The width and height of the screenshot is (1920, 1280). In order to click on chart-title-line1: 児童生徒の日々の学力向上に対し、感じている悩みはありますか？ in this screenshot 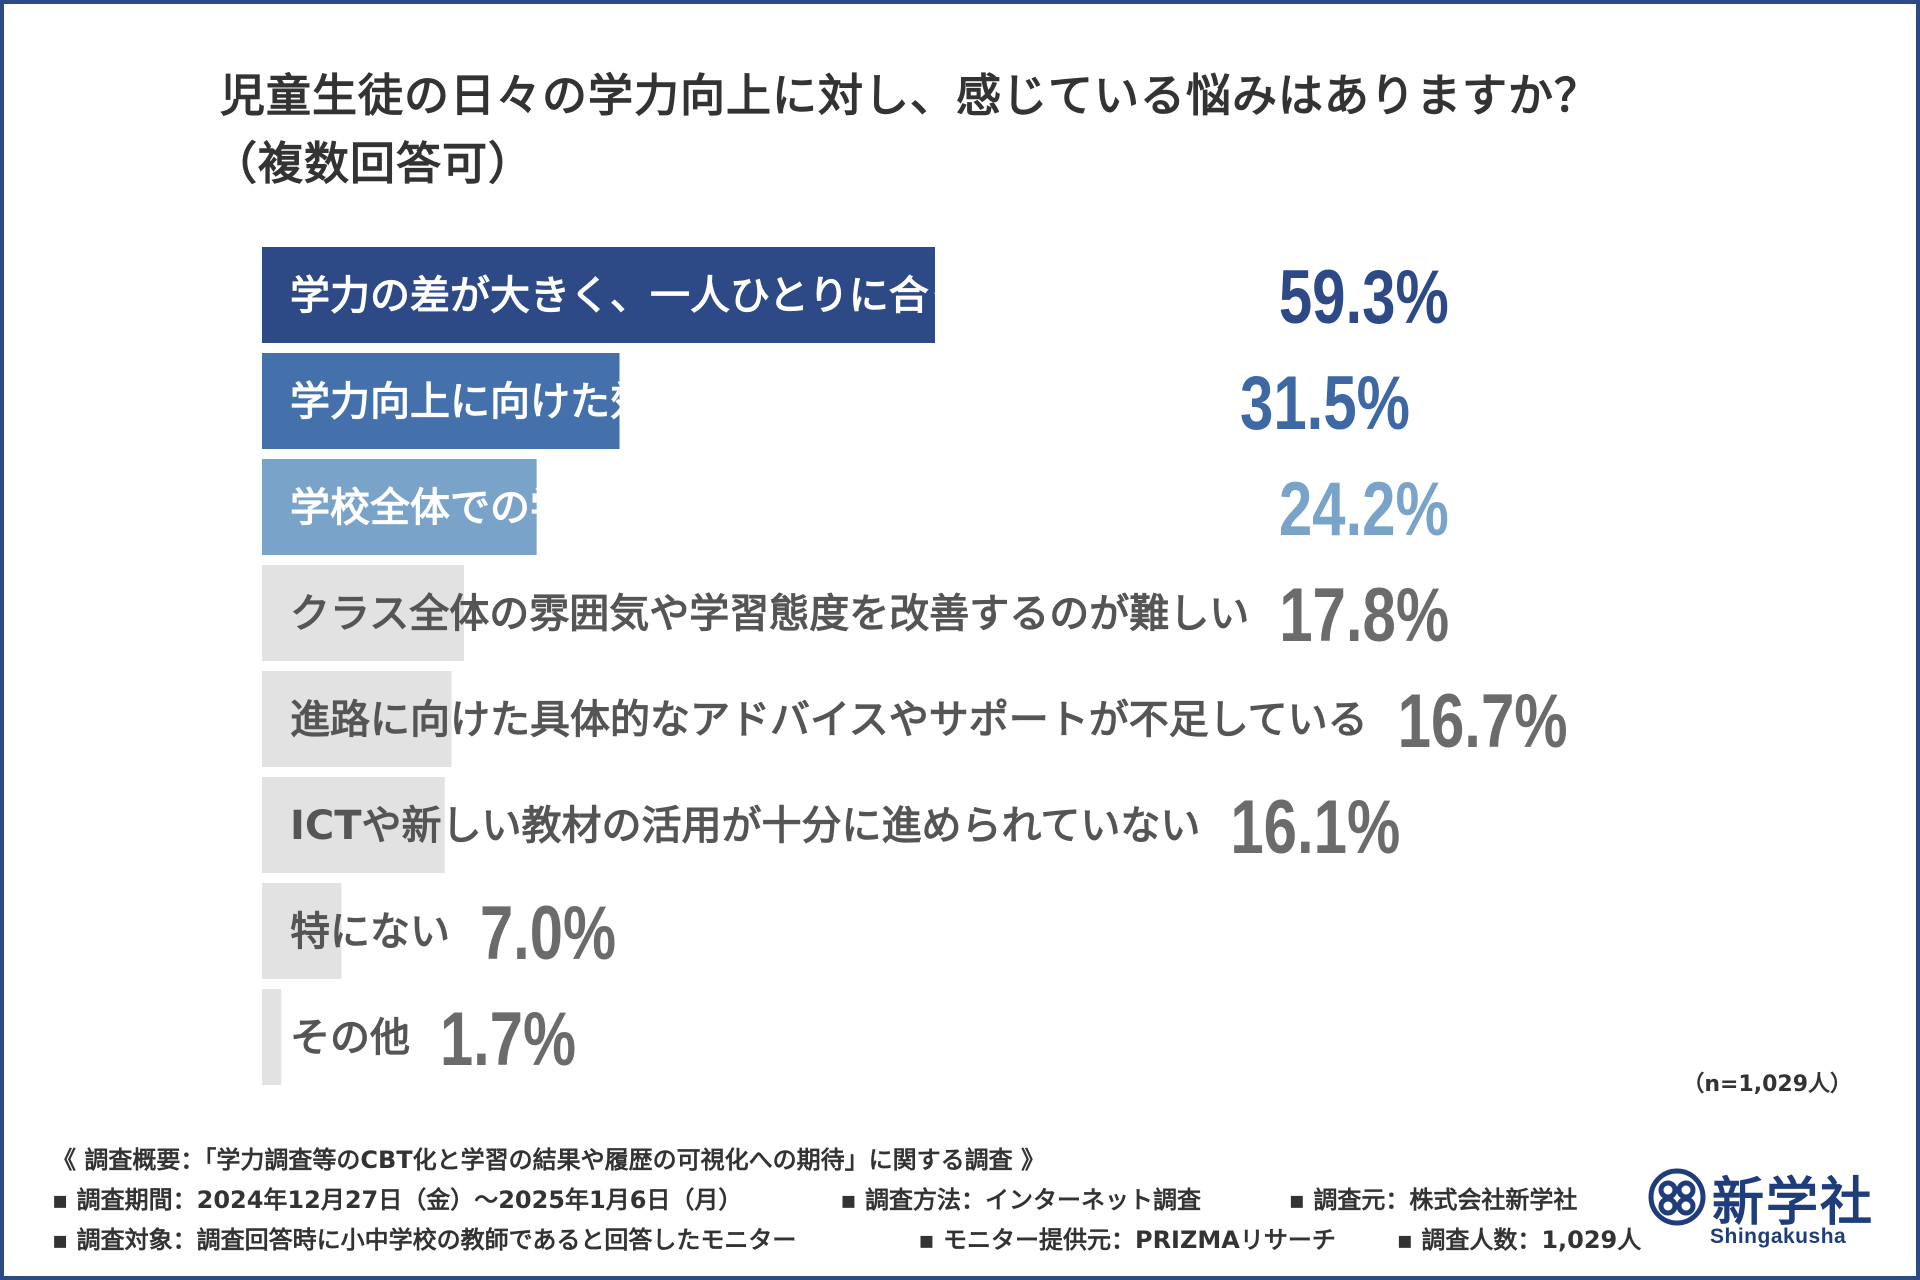, I will do `click(910, 95)`.